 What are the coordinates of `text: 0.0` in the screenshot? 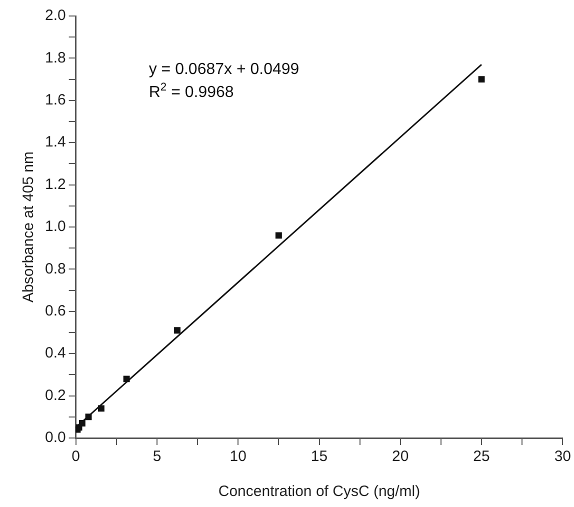 It's located at (55, 437).